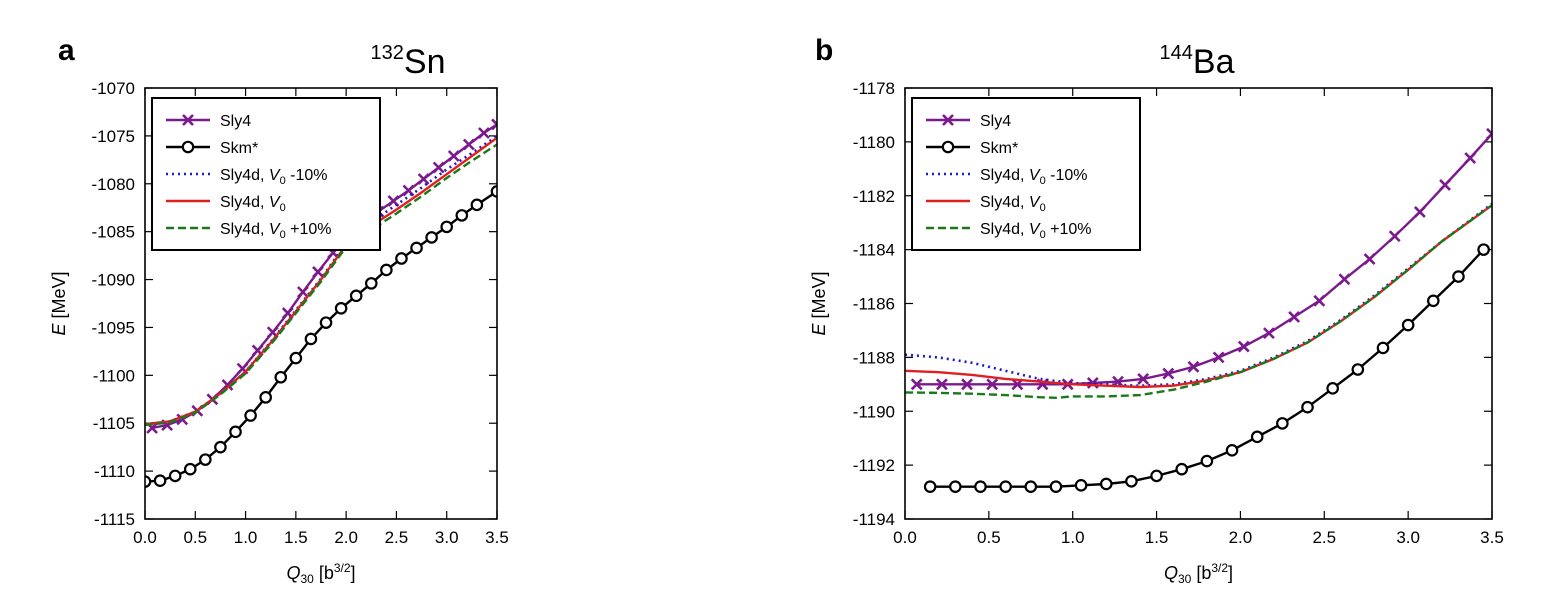 The height and width of the screenshot is (609, 1564). What do you see at coordinates (408, 61) in the screenshot?
I see `chart-title: 132Sn` at bounding box center [408, 61].